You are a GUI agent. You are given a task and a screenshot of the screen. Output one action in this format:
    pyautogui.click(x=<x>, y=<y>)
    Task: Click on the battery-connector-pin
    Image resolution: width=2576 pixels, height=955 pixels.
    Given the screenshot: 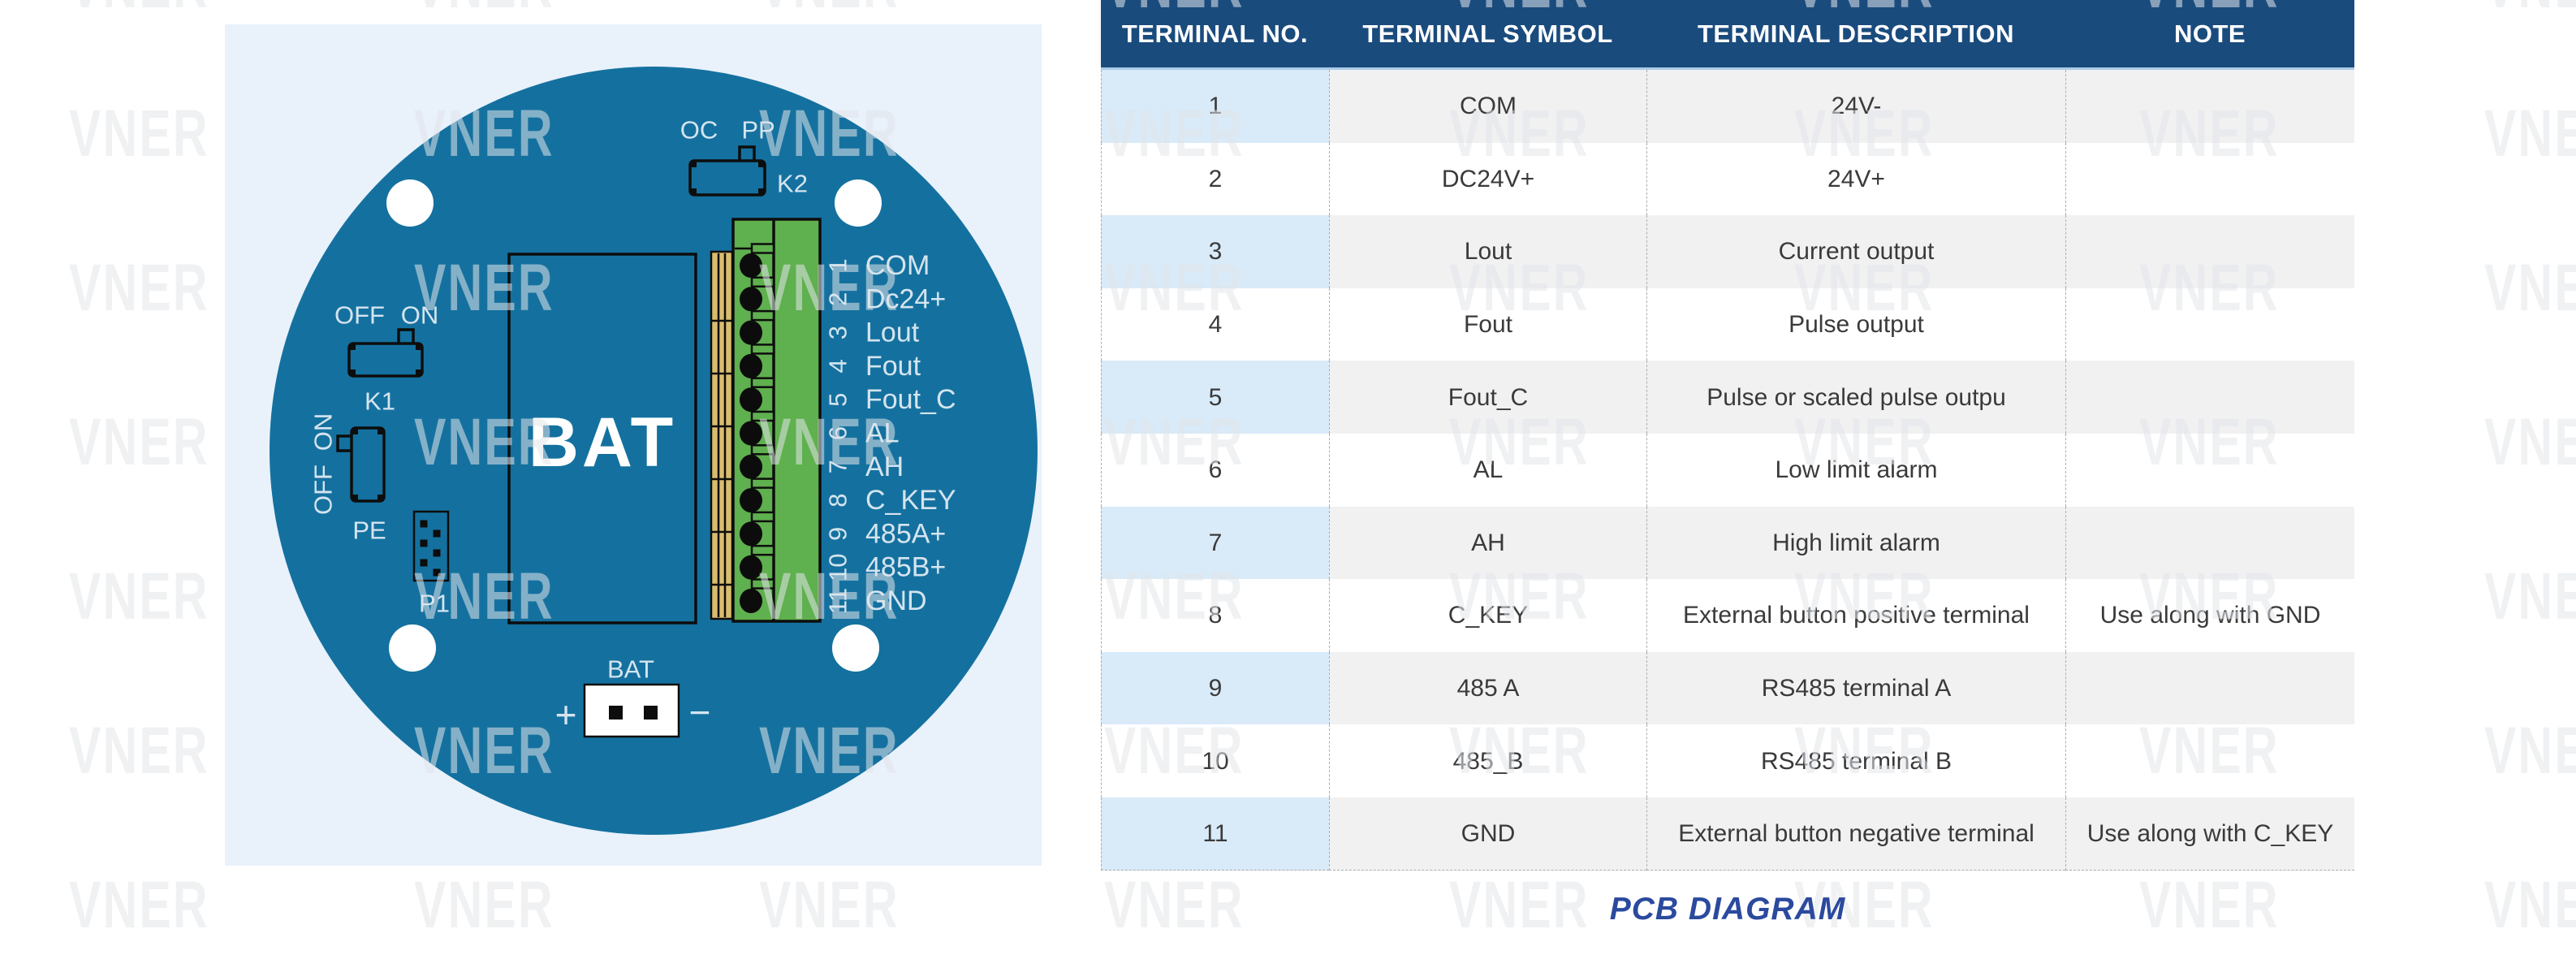 What is the action you would take?
    pyautogui.click(x=616, y=712)
    